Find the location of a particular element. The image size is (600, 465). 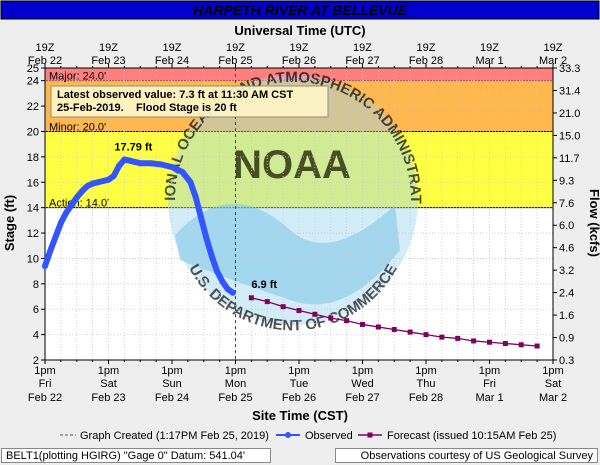

chart-title: HARPETH RIVER AT BELLEVUE is located at coordinates (300, 10).